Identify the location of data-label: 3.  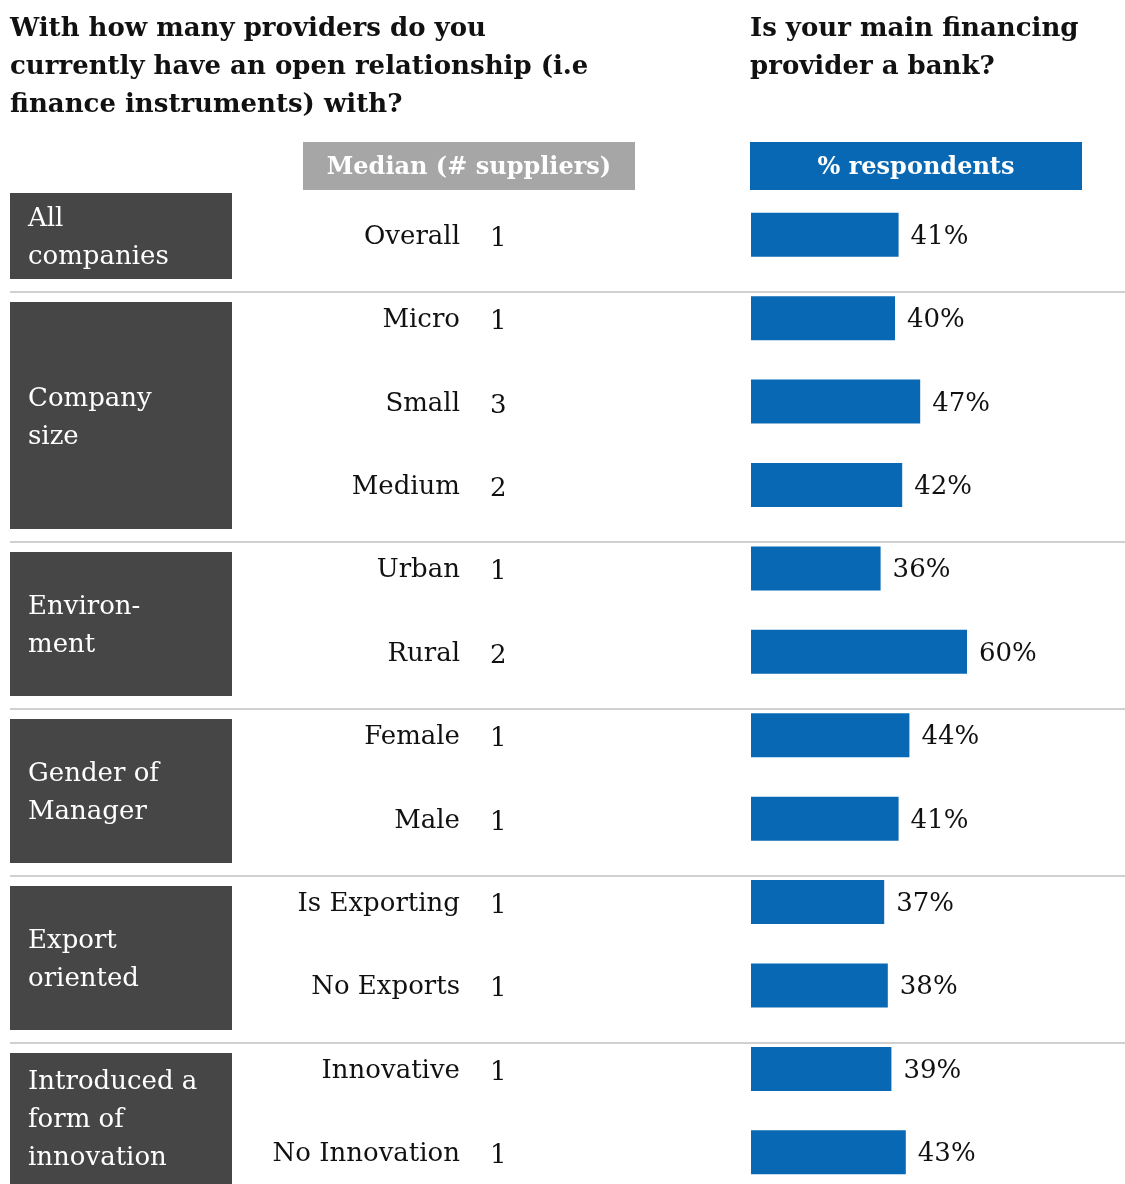
(499, 404).